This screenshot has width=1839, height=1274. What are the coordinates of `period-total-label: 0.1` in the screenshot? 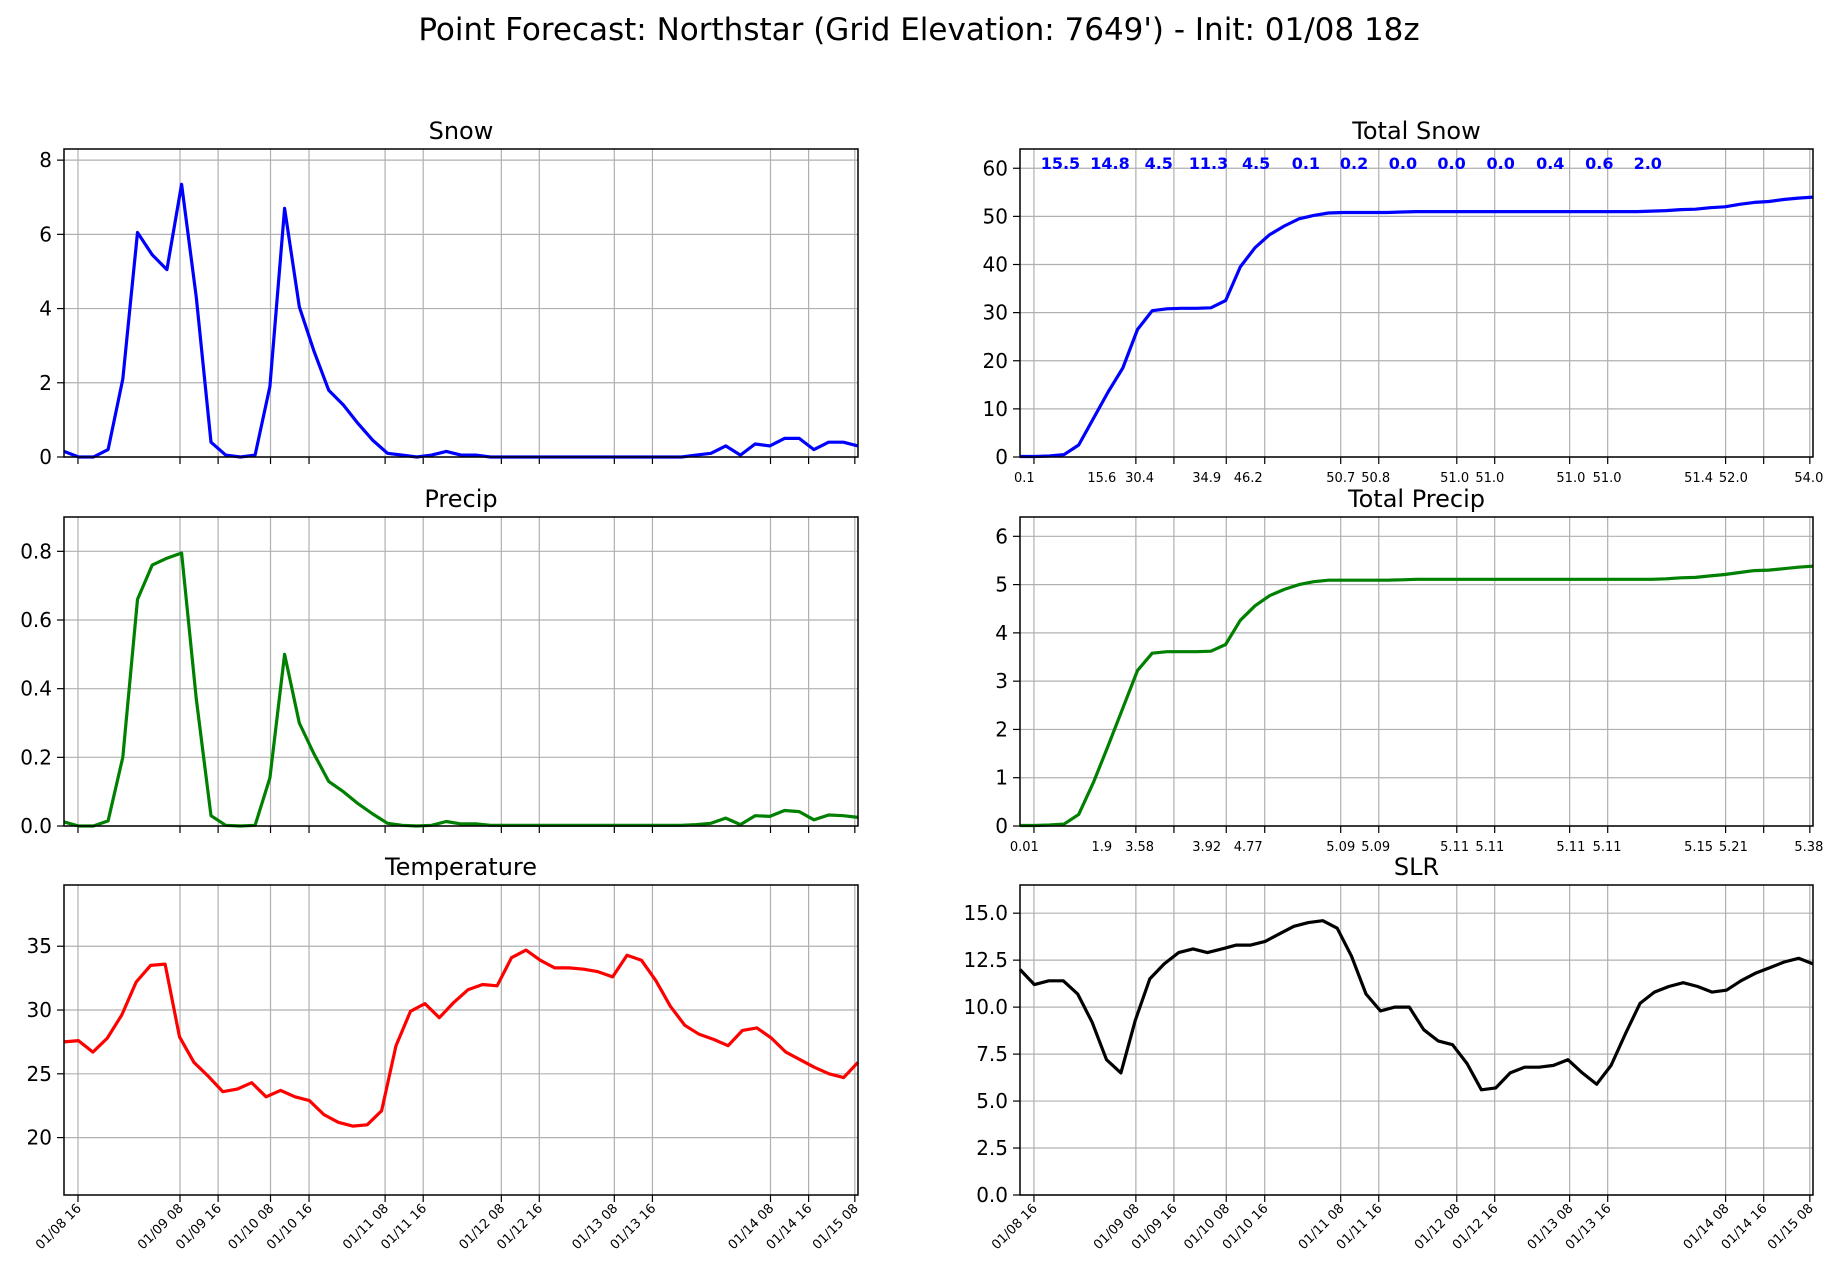 It's located at (1306, 163).